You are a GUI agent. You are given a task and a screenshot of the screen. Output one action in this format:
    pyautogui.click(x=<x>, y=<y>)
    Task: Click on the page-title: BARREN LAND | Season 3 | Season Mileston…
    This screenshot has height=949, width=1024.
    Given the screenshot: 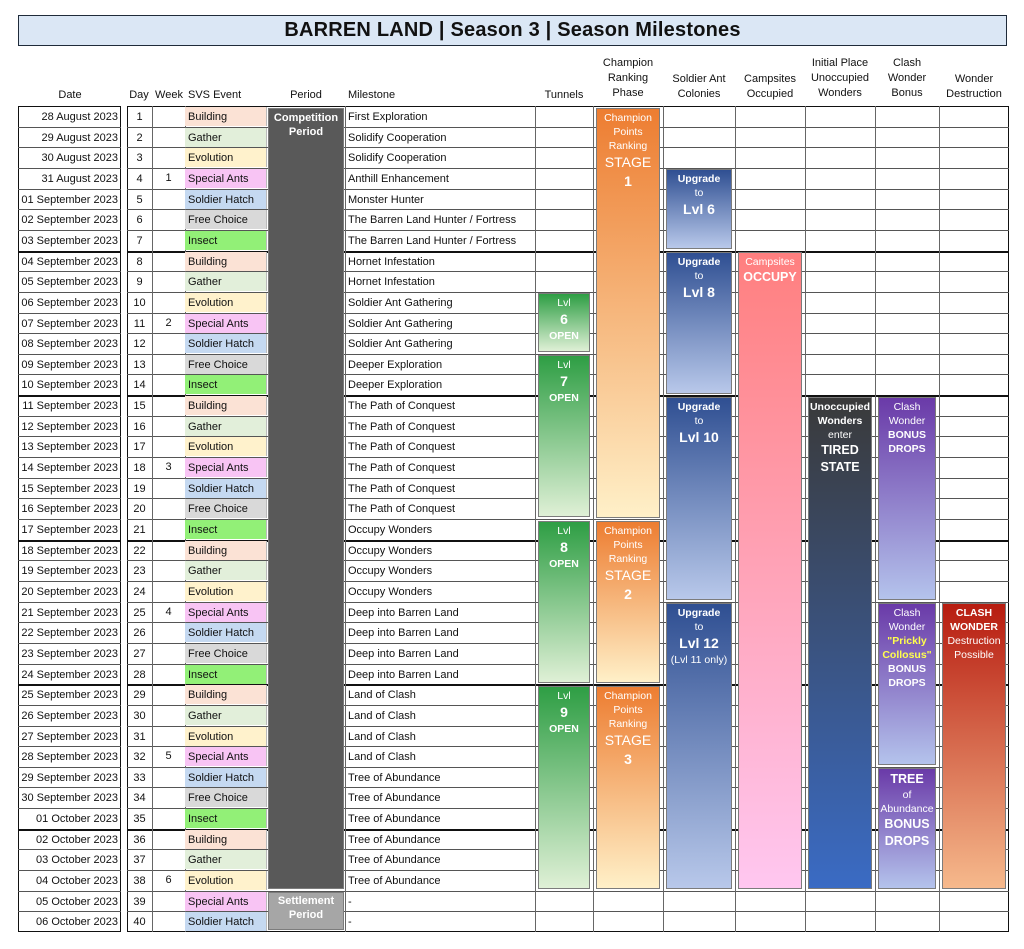 What is the action you would take?
    pyautogui.click(x=512, y=30)
    